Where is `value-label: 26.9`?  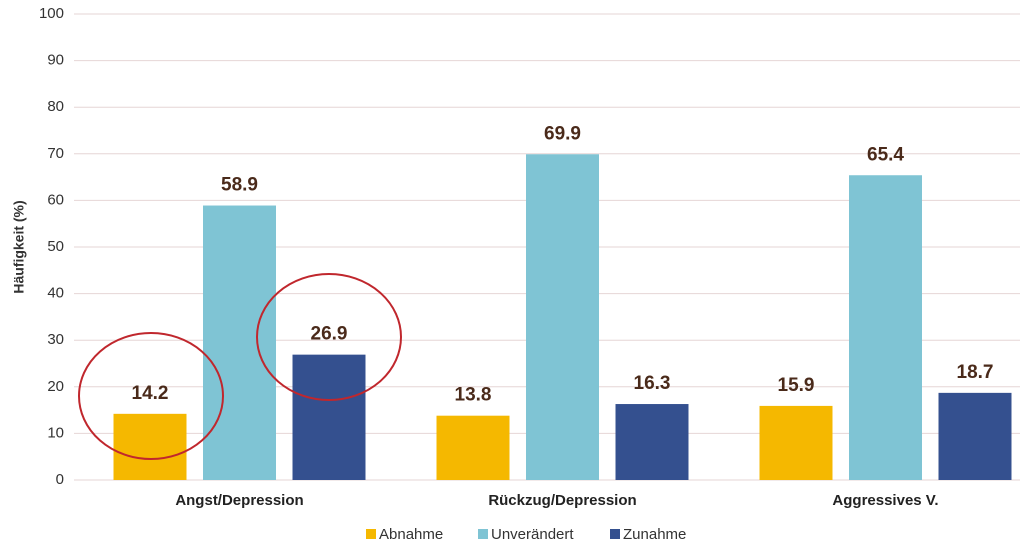
value-label: 26.9 is located at coordinates (329, 334).